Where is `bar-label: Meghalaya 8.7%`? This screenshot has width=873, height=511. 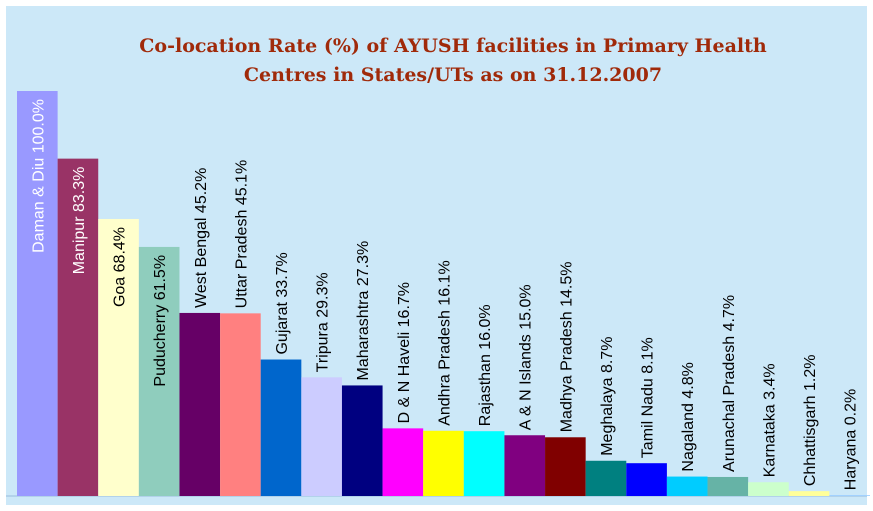 bar-label: Meghalaya 8.7% is located at coordinates (607, 396).